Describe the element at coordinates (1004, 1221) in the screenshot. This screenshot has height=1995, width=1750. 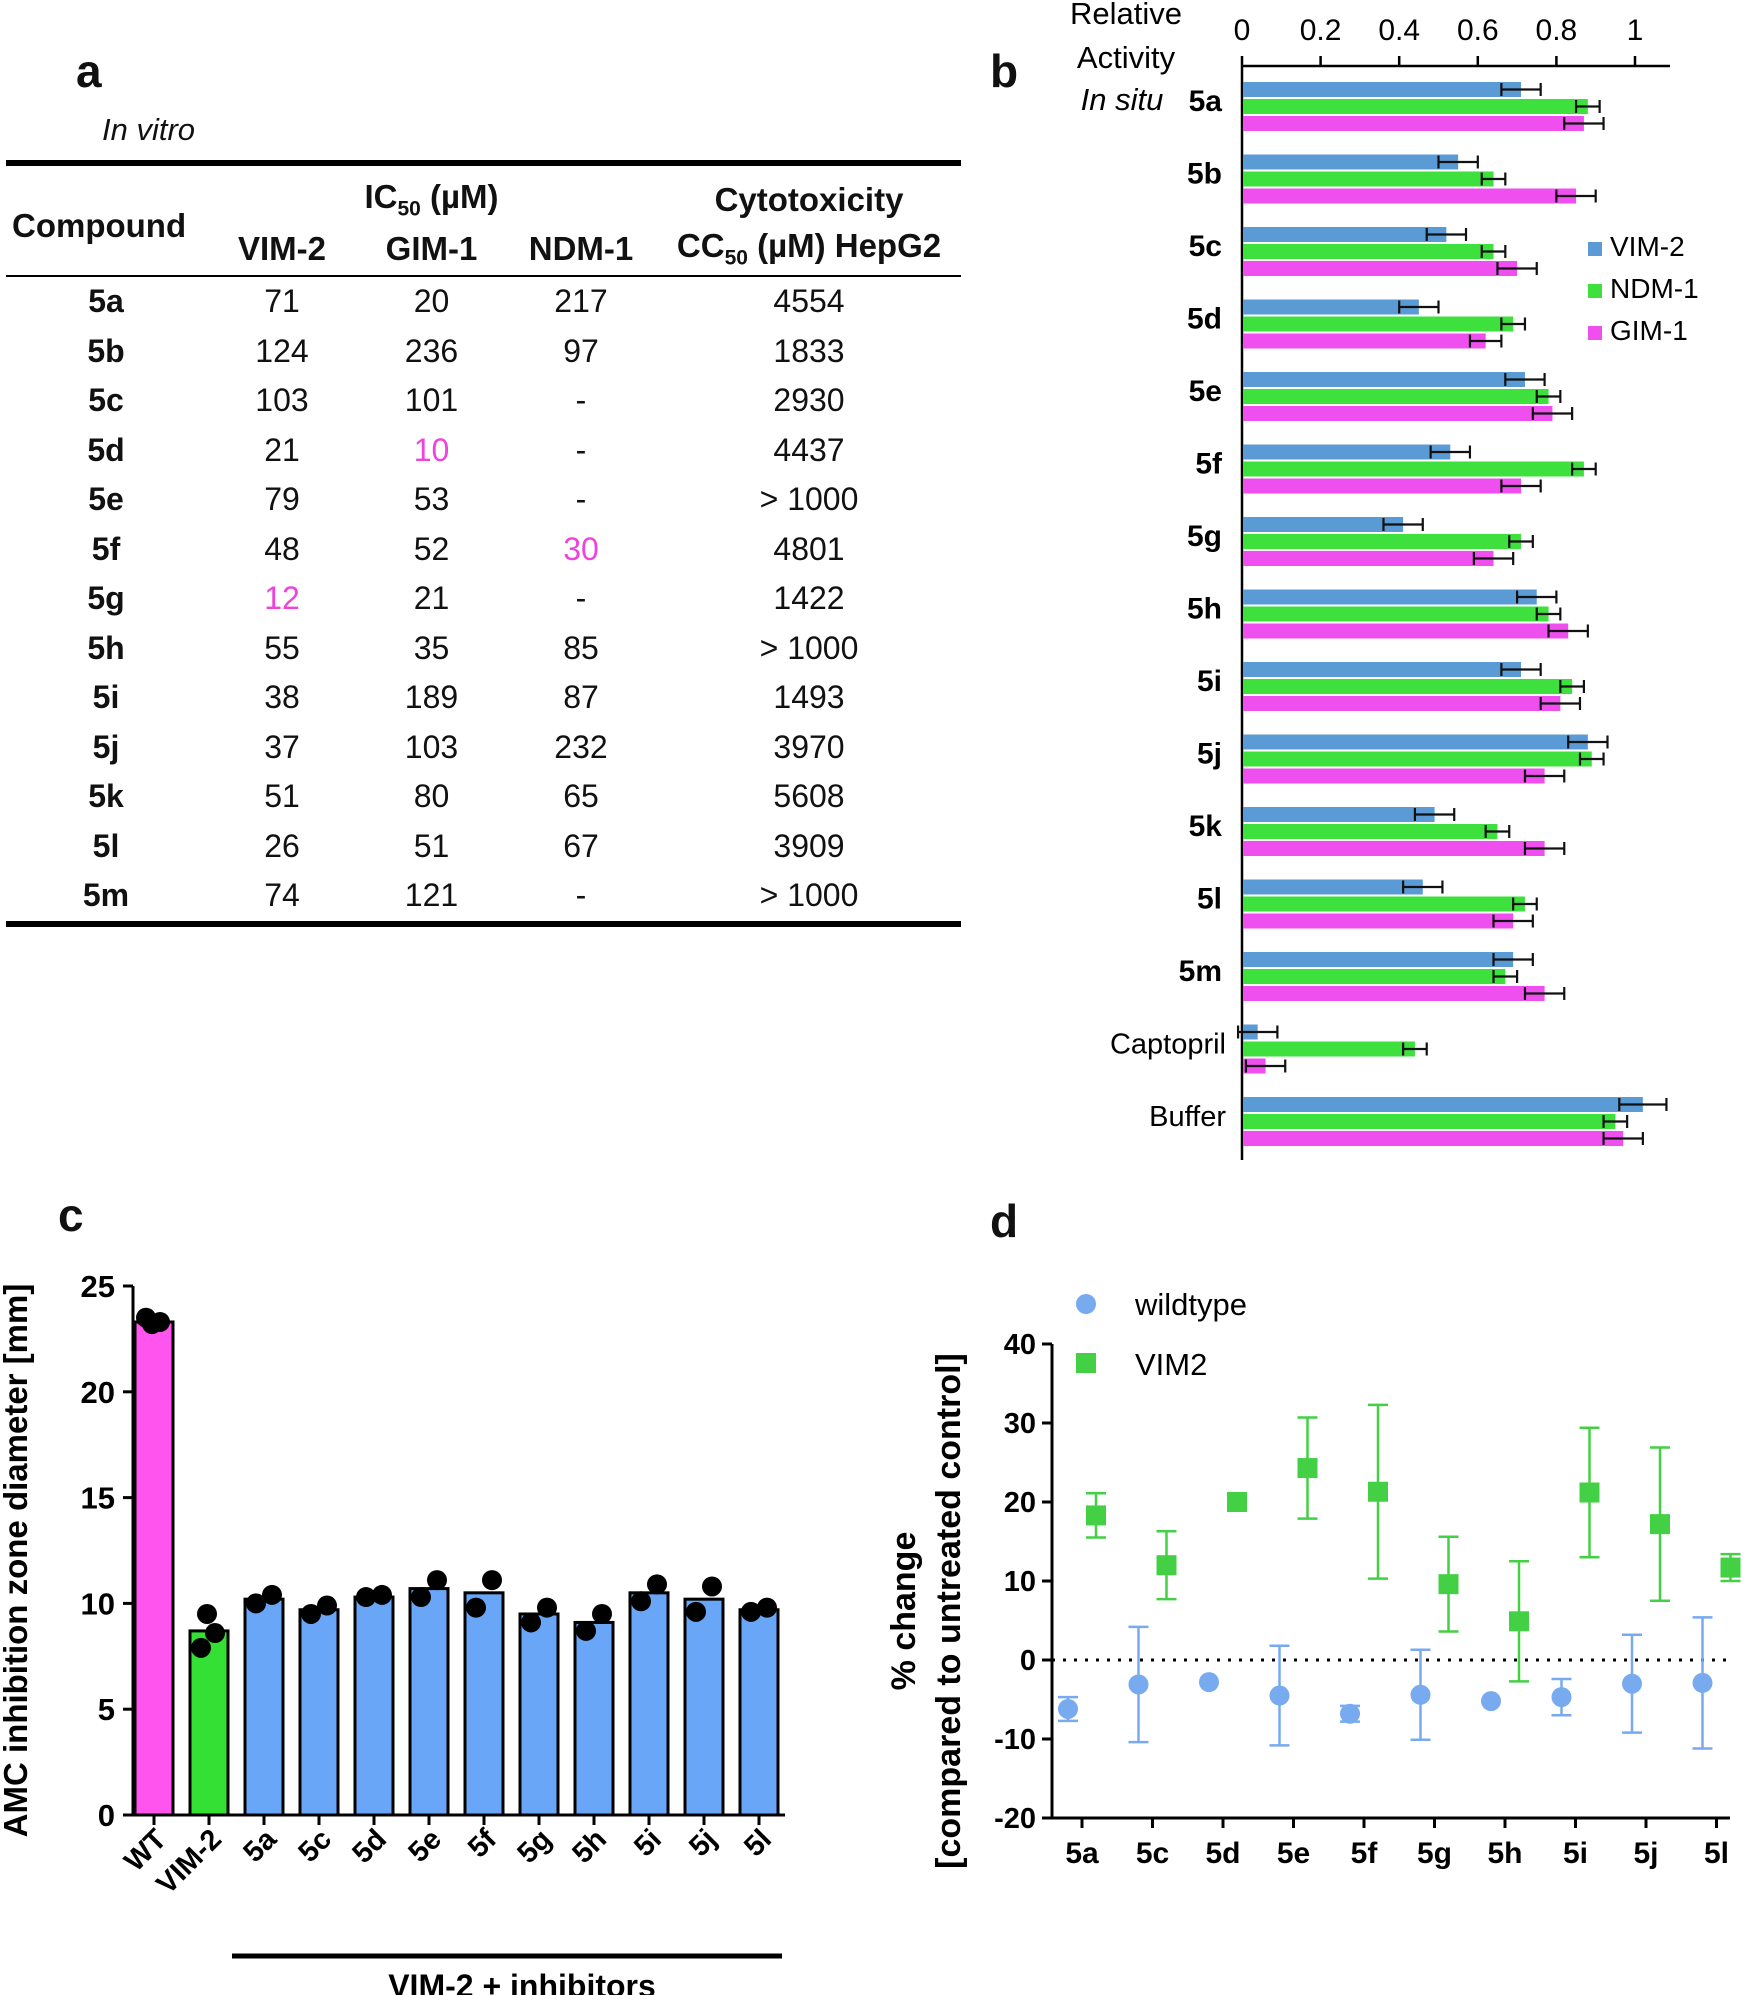
I see `panel-d-label: d` at that location.